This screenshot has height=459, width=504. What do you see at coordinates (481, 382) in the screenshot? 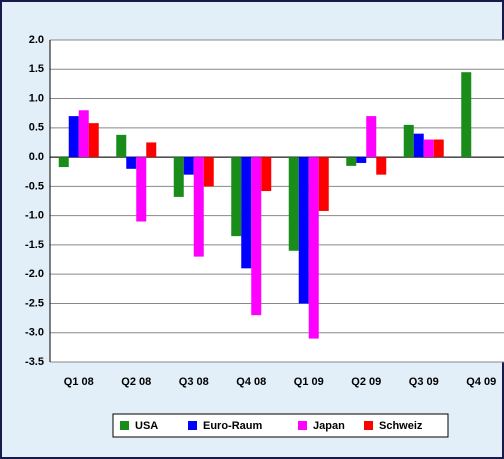
I see `x-tick-label: Q4 09` at bounding box center [481, 382].